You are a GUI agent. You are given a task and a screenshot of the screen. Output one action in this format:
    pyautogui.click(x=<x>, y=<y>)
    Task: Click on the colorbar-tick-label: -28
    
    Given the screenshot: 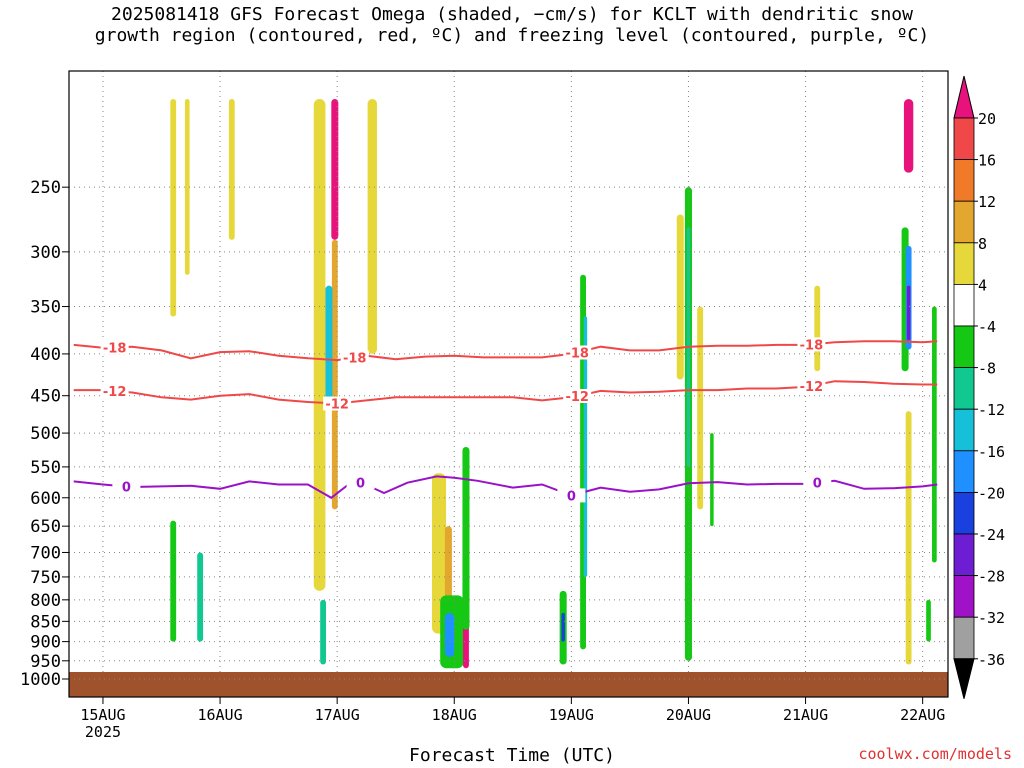 What is the action you would take?
    pyautogui.click(x=991, y=577)
    